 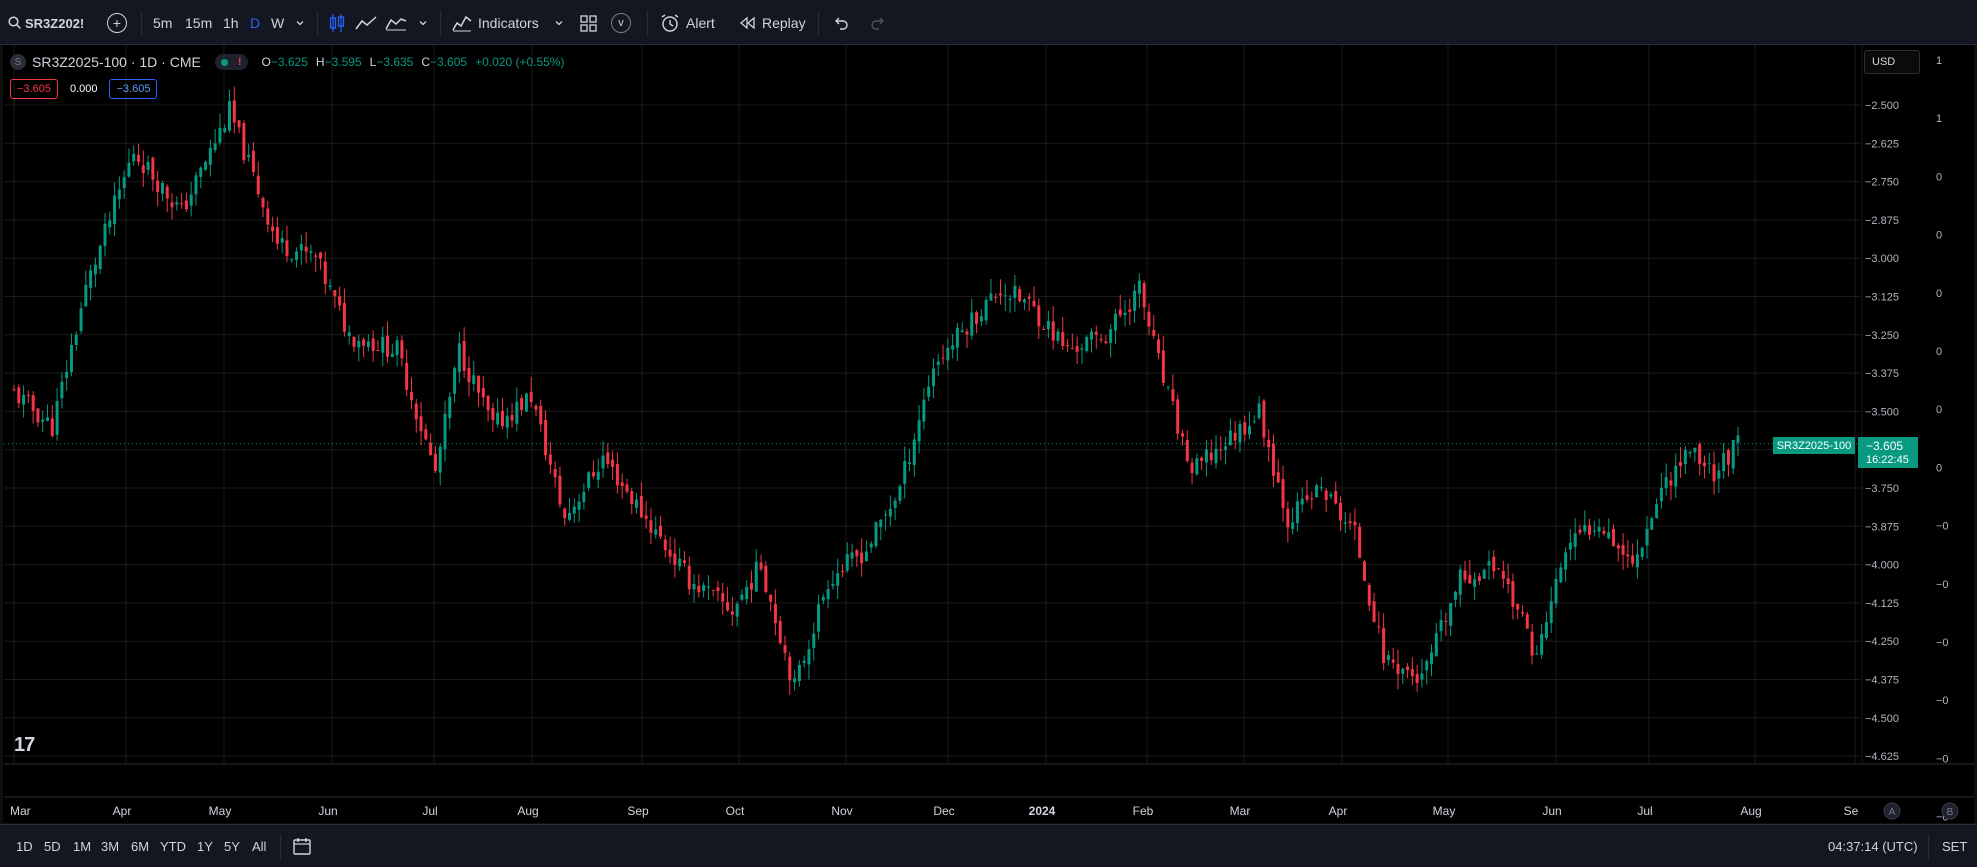 I want to click on symbol-label: SR3Z202!, so click(x=55, y=23).